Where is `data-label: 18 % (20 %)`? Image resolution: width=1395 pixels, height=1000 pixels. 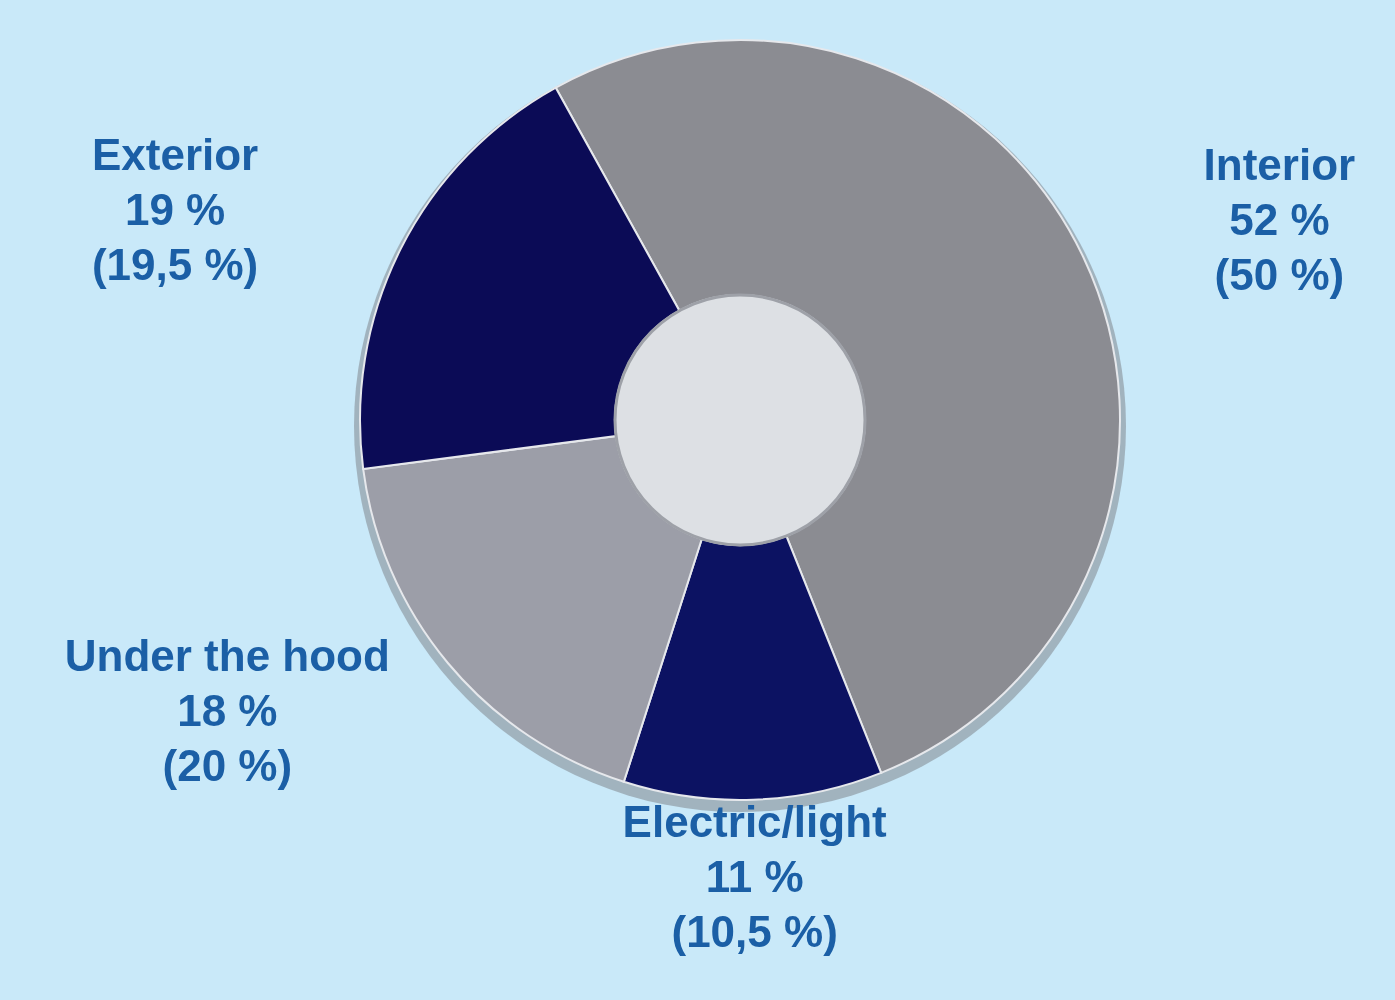 data-label: 18 % (20 %) is located at coordinates (227, 738).